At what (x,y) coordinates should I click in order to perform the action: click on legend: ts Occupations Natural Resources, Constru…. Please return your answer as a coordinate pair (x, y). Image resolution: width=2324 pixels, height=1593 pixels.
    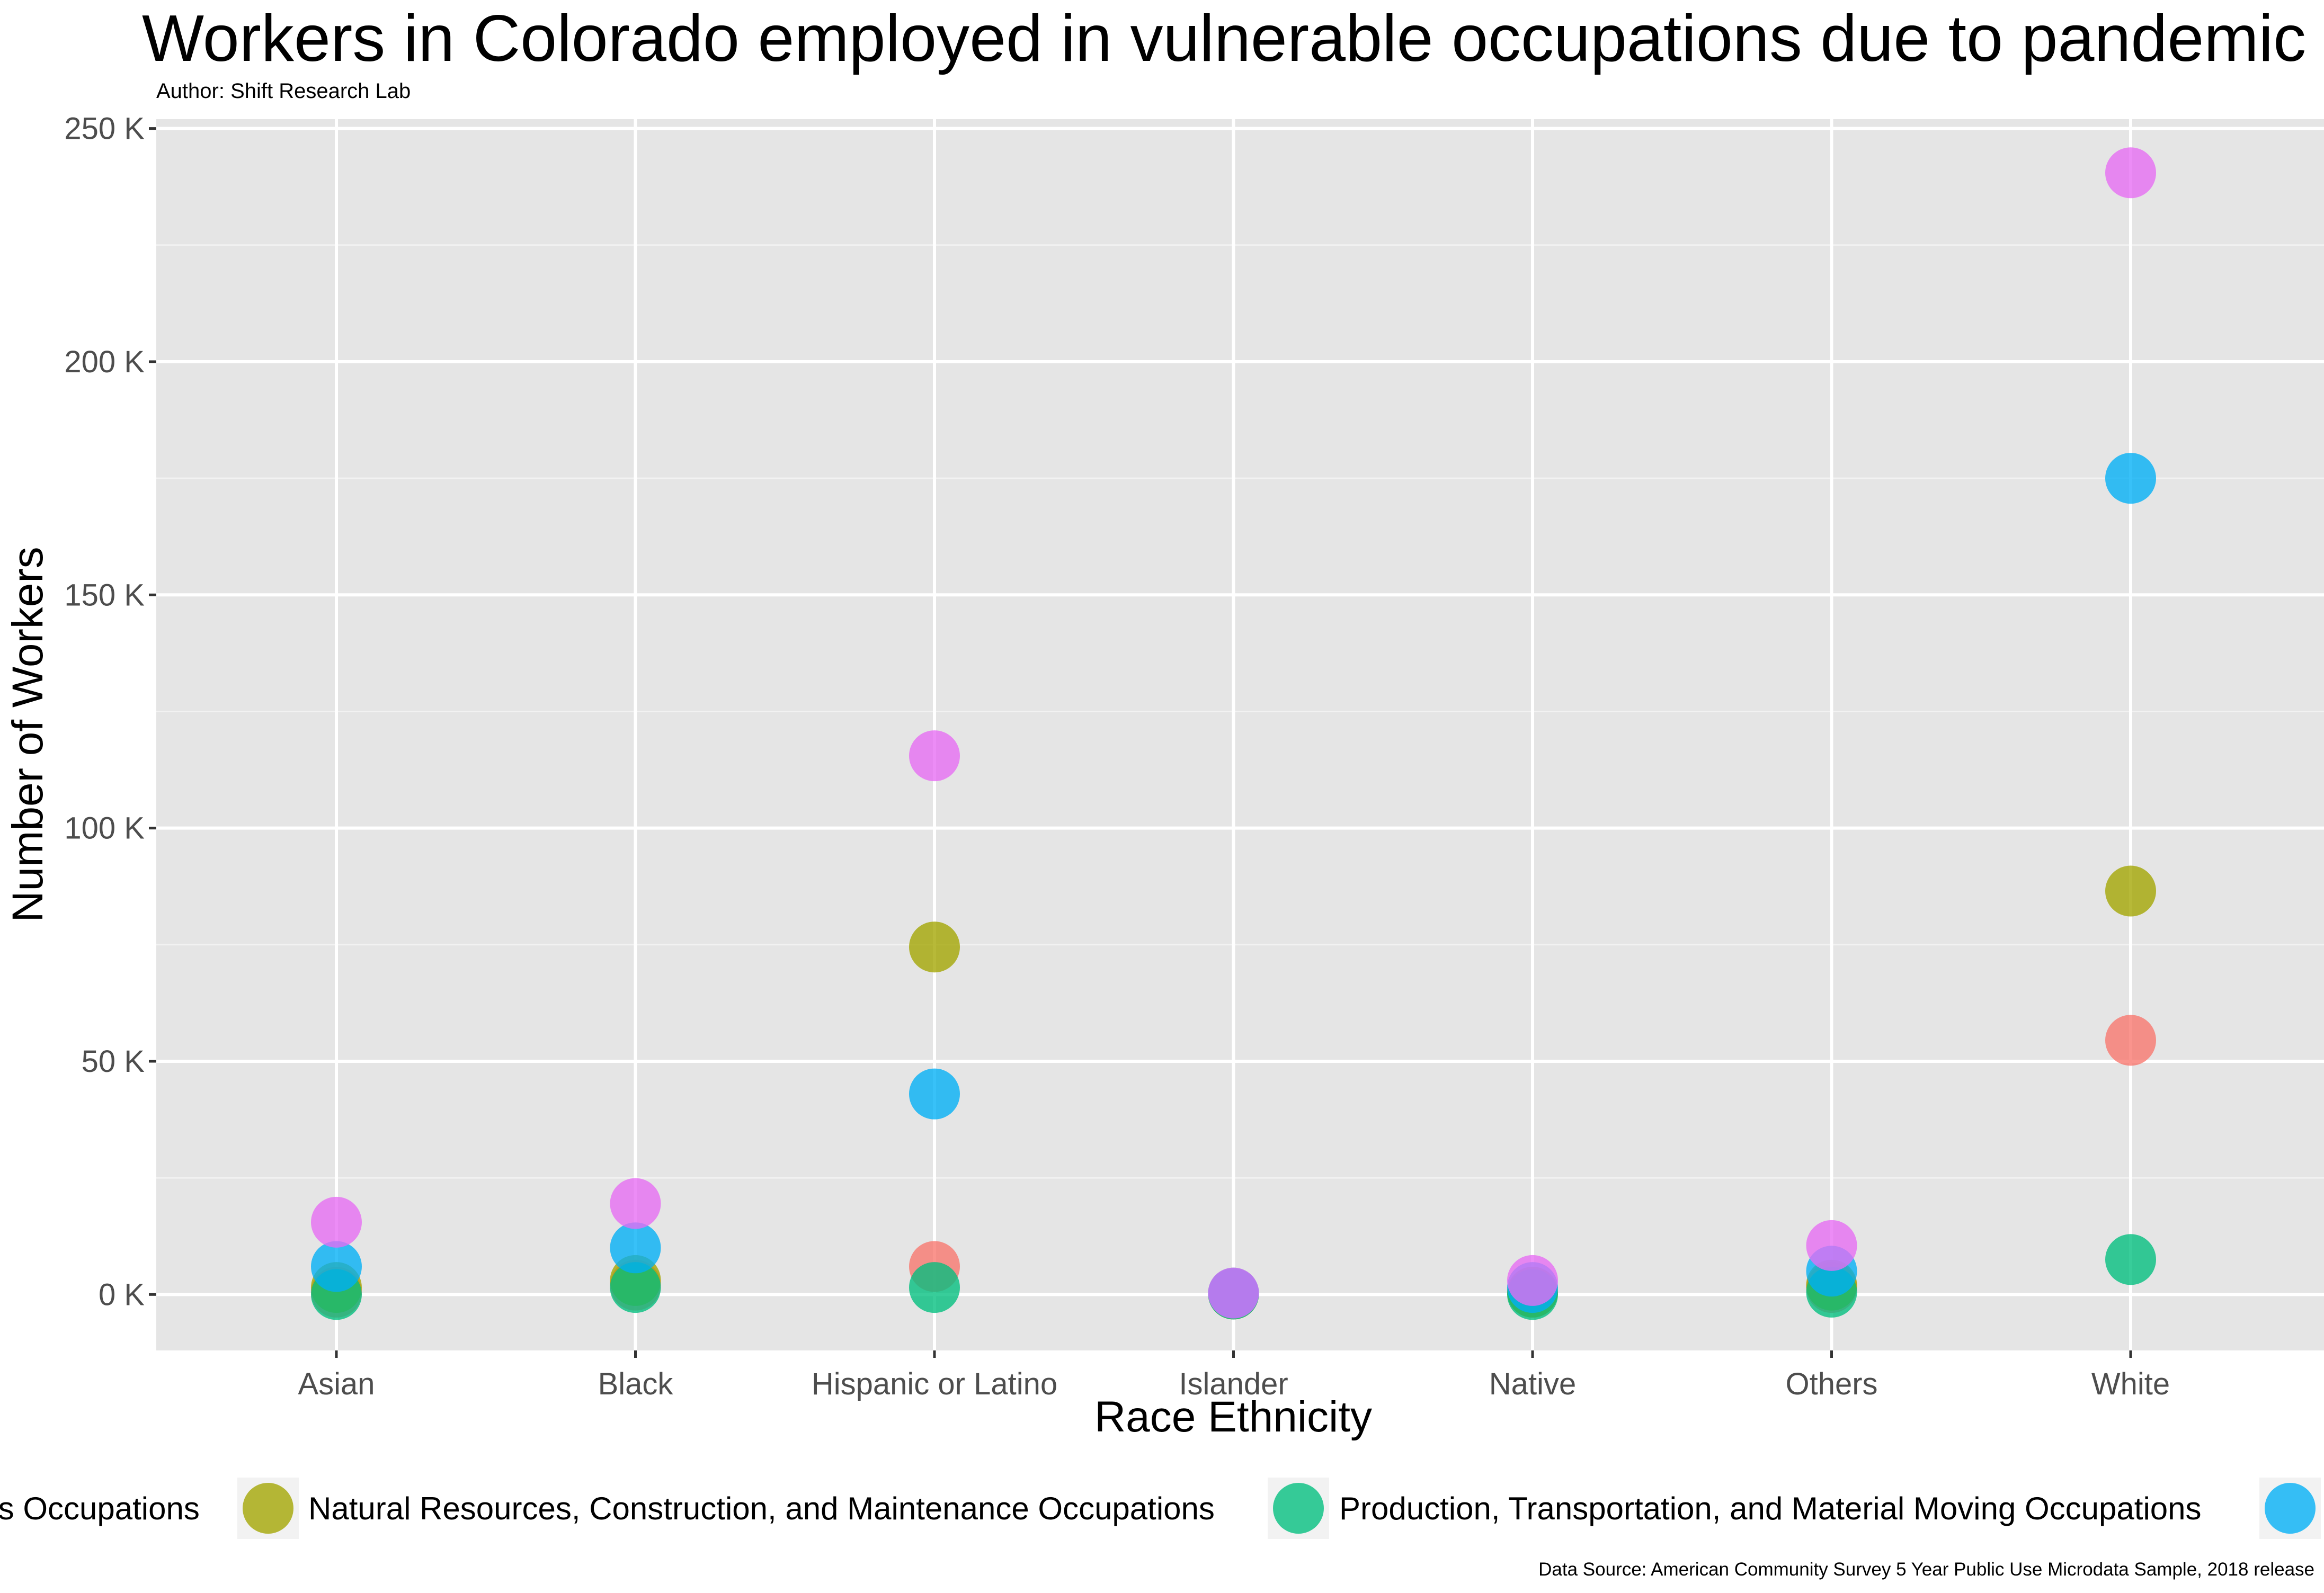
    Looking at the image, I should click on (1161, 1508).